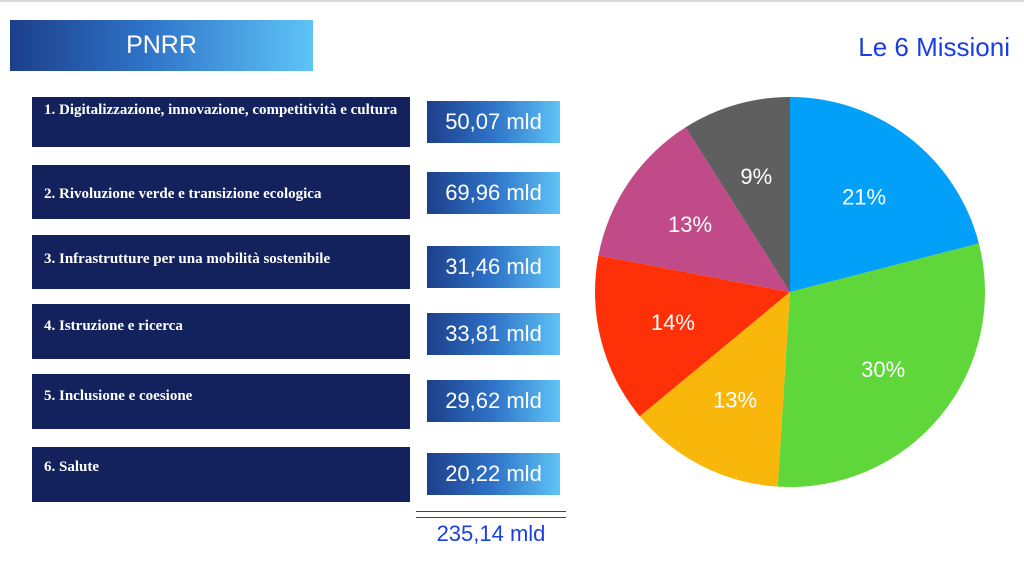 This screenshot has width=1024, height=573. Describe the element at coordinates (883, 369) in the screenshot. I see `pie-label-2: 30%` at that location.